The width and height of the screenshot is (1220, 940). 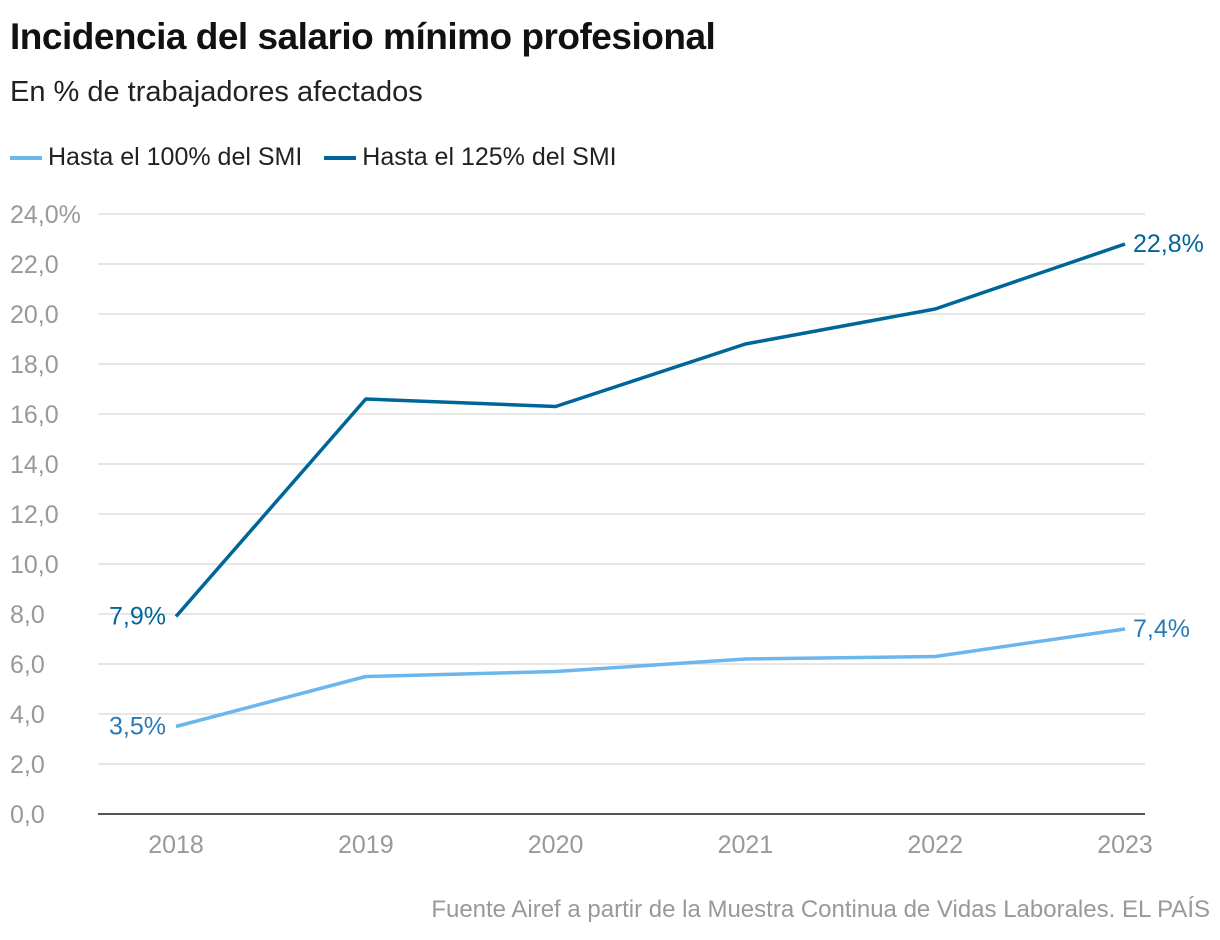 What do you see at coordinates (1161, 629) in the screenshot?
I see `data-label-last: 7,4%` at bounding box center [1161, 629].